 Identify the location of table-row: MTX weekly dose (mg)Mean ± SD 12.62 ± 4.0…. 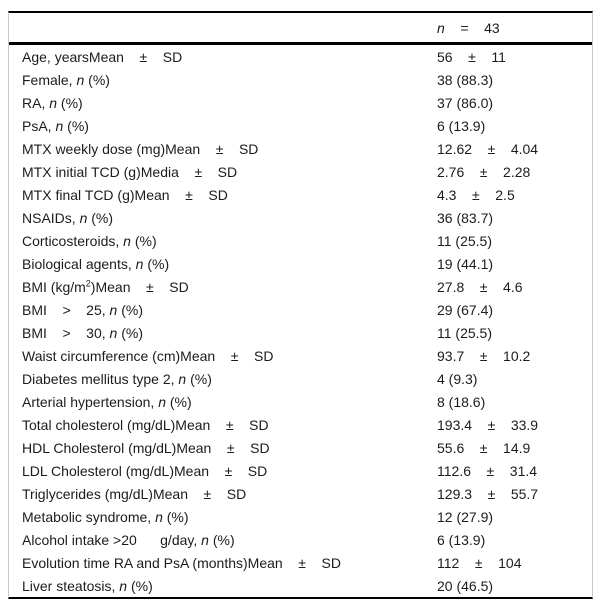
(300, 148).